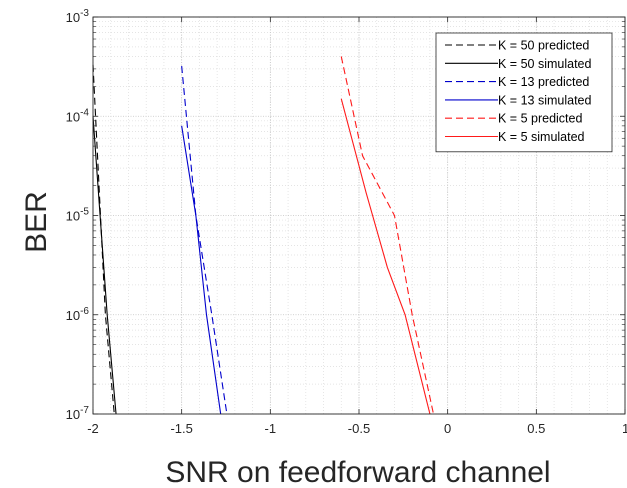  I want to click on y-tick-label: 10⁻⁴, so click(78, 115).